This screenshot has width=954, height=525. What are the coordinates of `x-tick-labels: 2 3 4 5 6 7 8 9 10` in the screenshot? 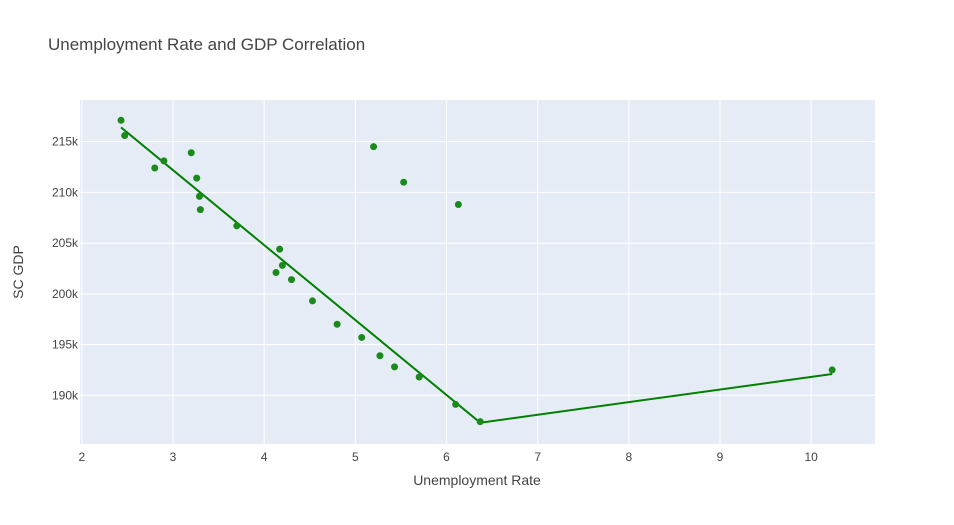 It's located at (448, 457).